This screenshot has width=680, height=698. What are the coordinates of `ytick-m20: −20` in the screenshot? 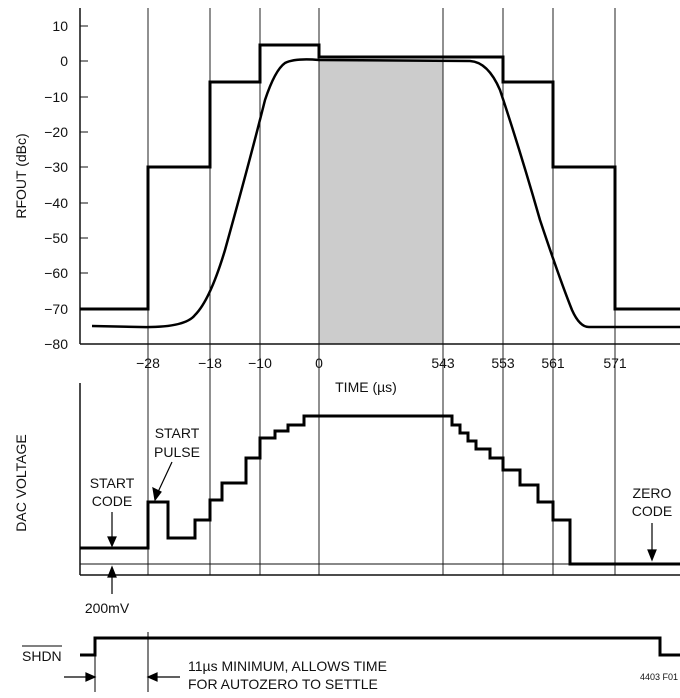 It's located at (56, 132).